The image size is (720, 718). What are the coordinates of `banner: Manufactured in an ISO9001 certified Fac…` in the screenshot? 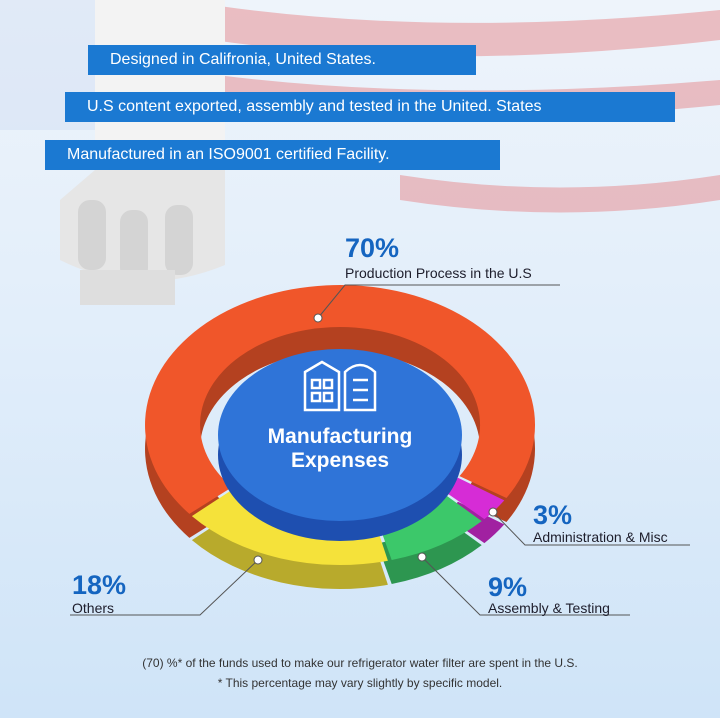 It's located at (272, 155).